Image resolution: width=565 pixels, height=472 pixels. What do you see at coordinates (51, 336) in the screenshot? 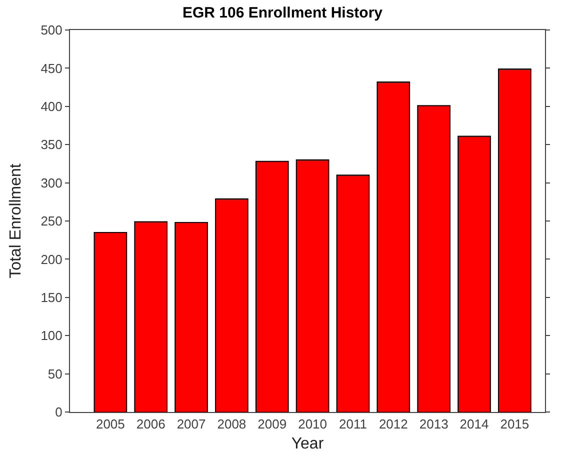
I see `y-tick-label: 100` at bounding box center [51, 336].